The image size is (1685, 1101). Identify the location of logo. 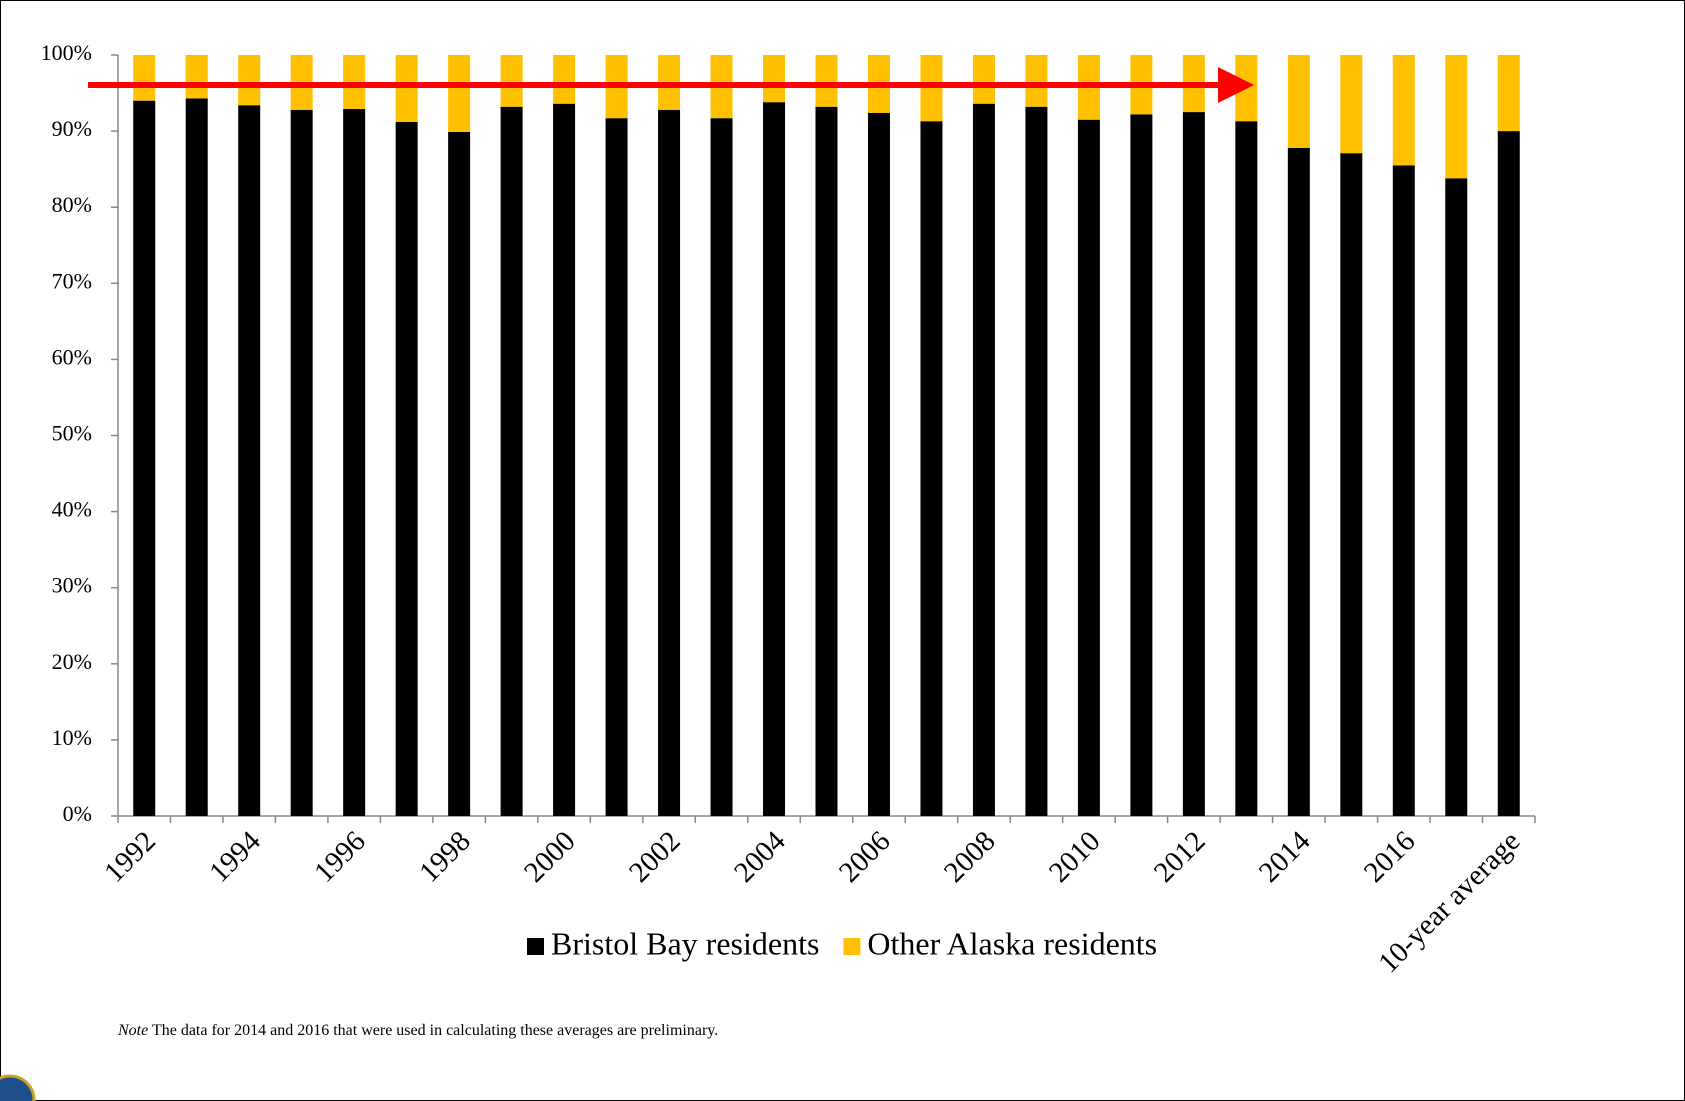
(18, 1087).